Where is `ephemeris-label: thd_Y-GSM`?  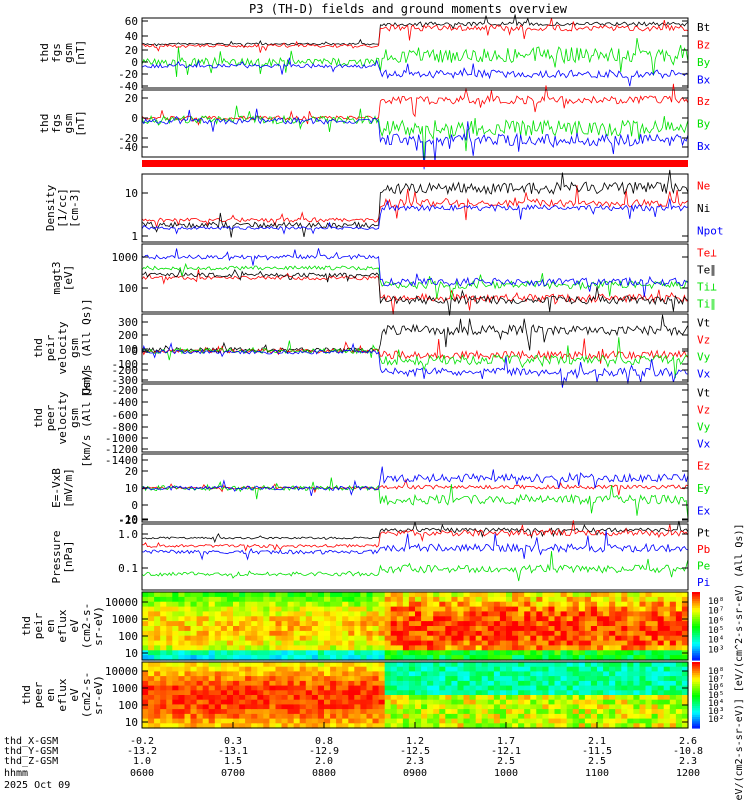
ephemeris-label: thd_Y-GSM is located at coordinates (31, 751).